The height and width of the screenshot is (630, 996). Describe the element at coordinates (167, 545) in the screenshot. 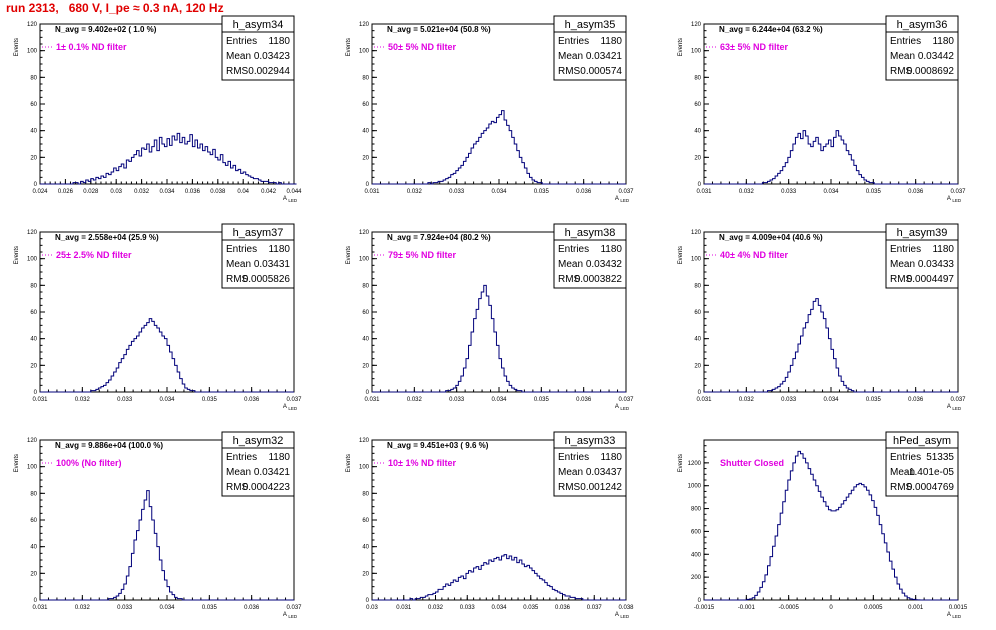

I see `histogram-line-h_asym32` at that location.